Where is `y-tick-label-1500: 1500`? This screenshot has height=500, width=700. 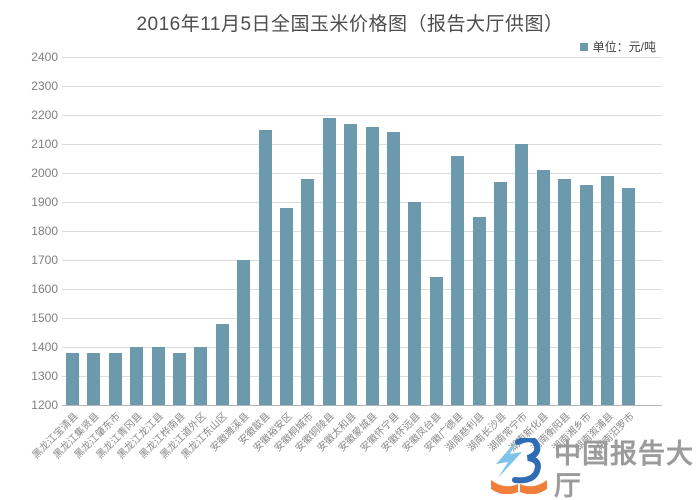
y-tick-label-1500: 1500 is located at coordinates (44, 318).